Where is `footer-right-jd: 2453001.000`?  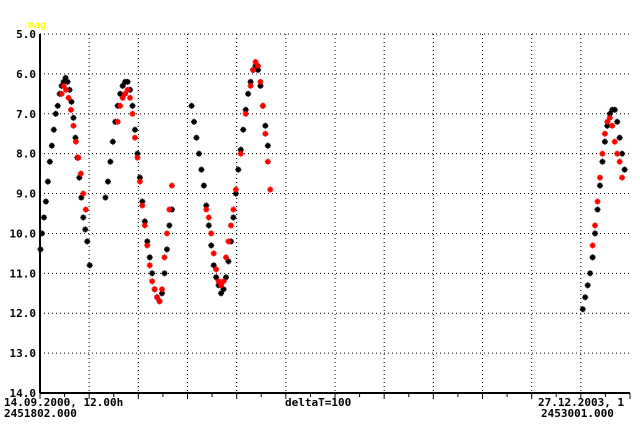 footer-right-jd: 2453001.000 is located at coordinates (577, 413).